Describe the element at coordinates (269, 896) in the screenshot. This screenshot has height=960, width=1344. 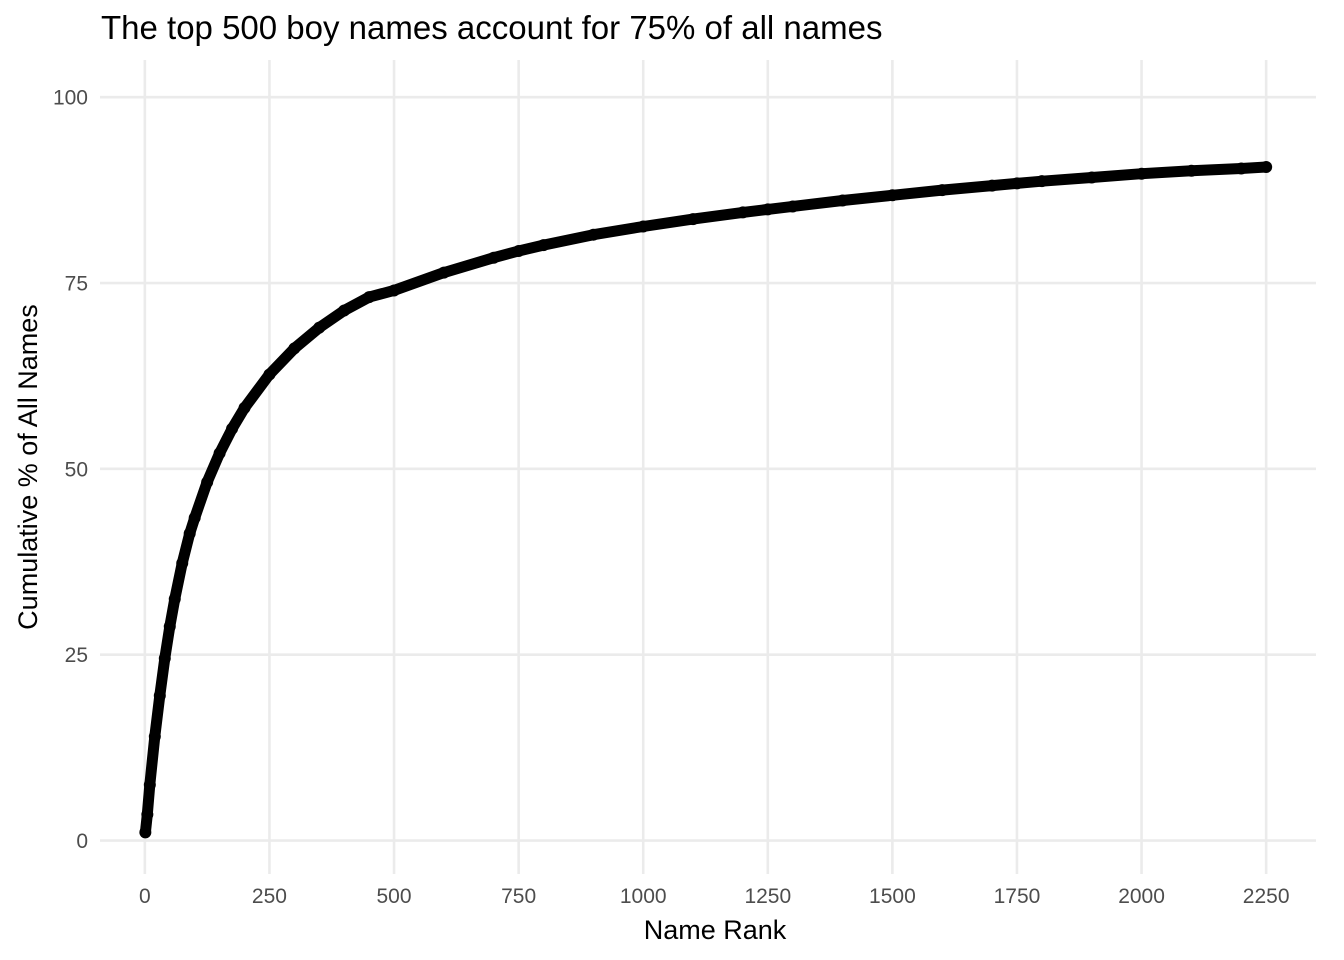
I see `x-tick-label: 250` at that location.